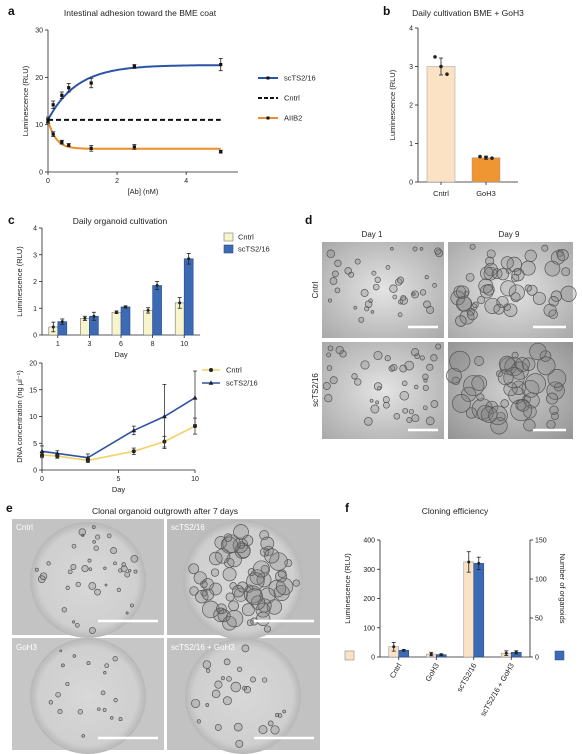 This screenshot has width=582, height=754. I want to click on legend-label: scTS2/16, so click(254, 249).